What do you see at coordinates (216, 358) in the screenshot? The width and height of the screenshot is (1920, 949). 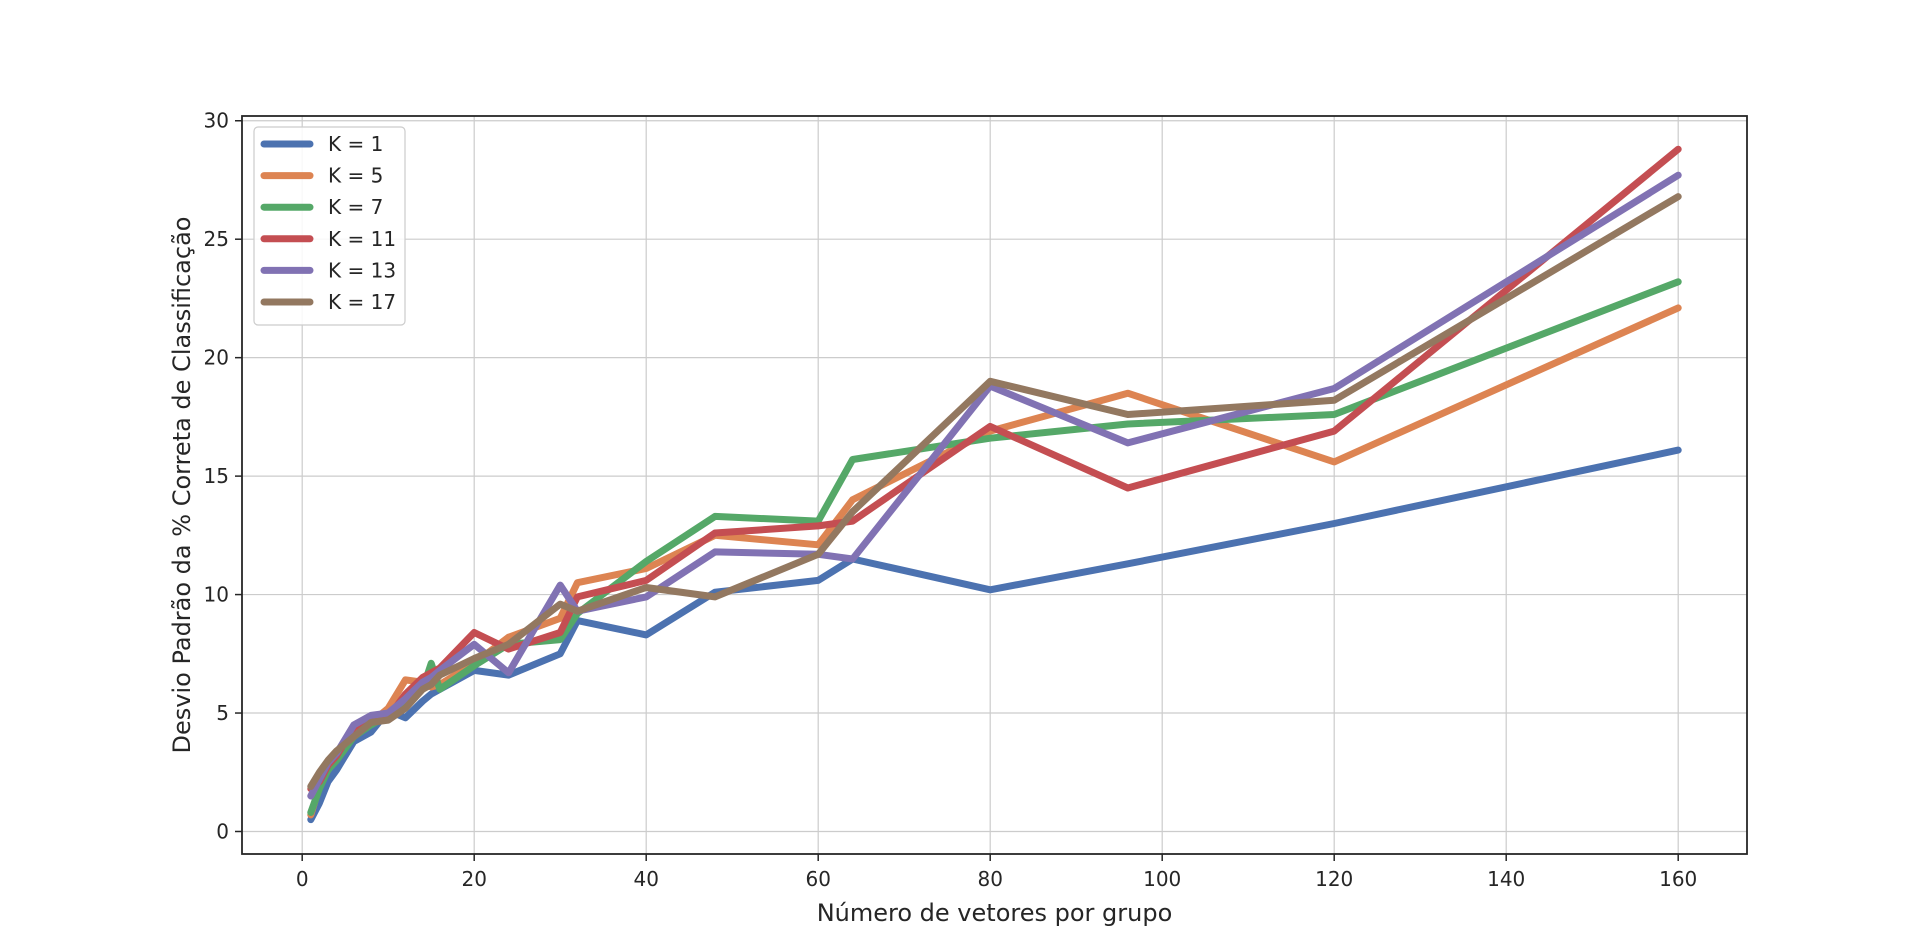 I see `y-tick-label: 20` at bounding box center [216, 358].